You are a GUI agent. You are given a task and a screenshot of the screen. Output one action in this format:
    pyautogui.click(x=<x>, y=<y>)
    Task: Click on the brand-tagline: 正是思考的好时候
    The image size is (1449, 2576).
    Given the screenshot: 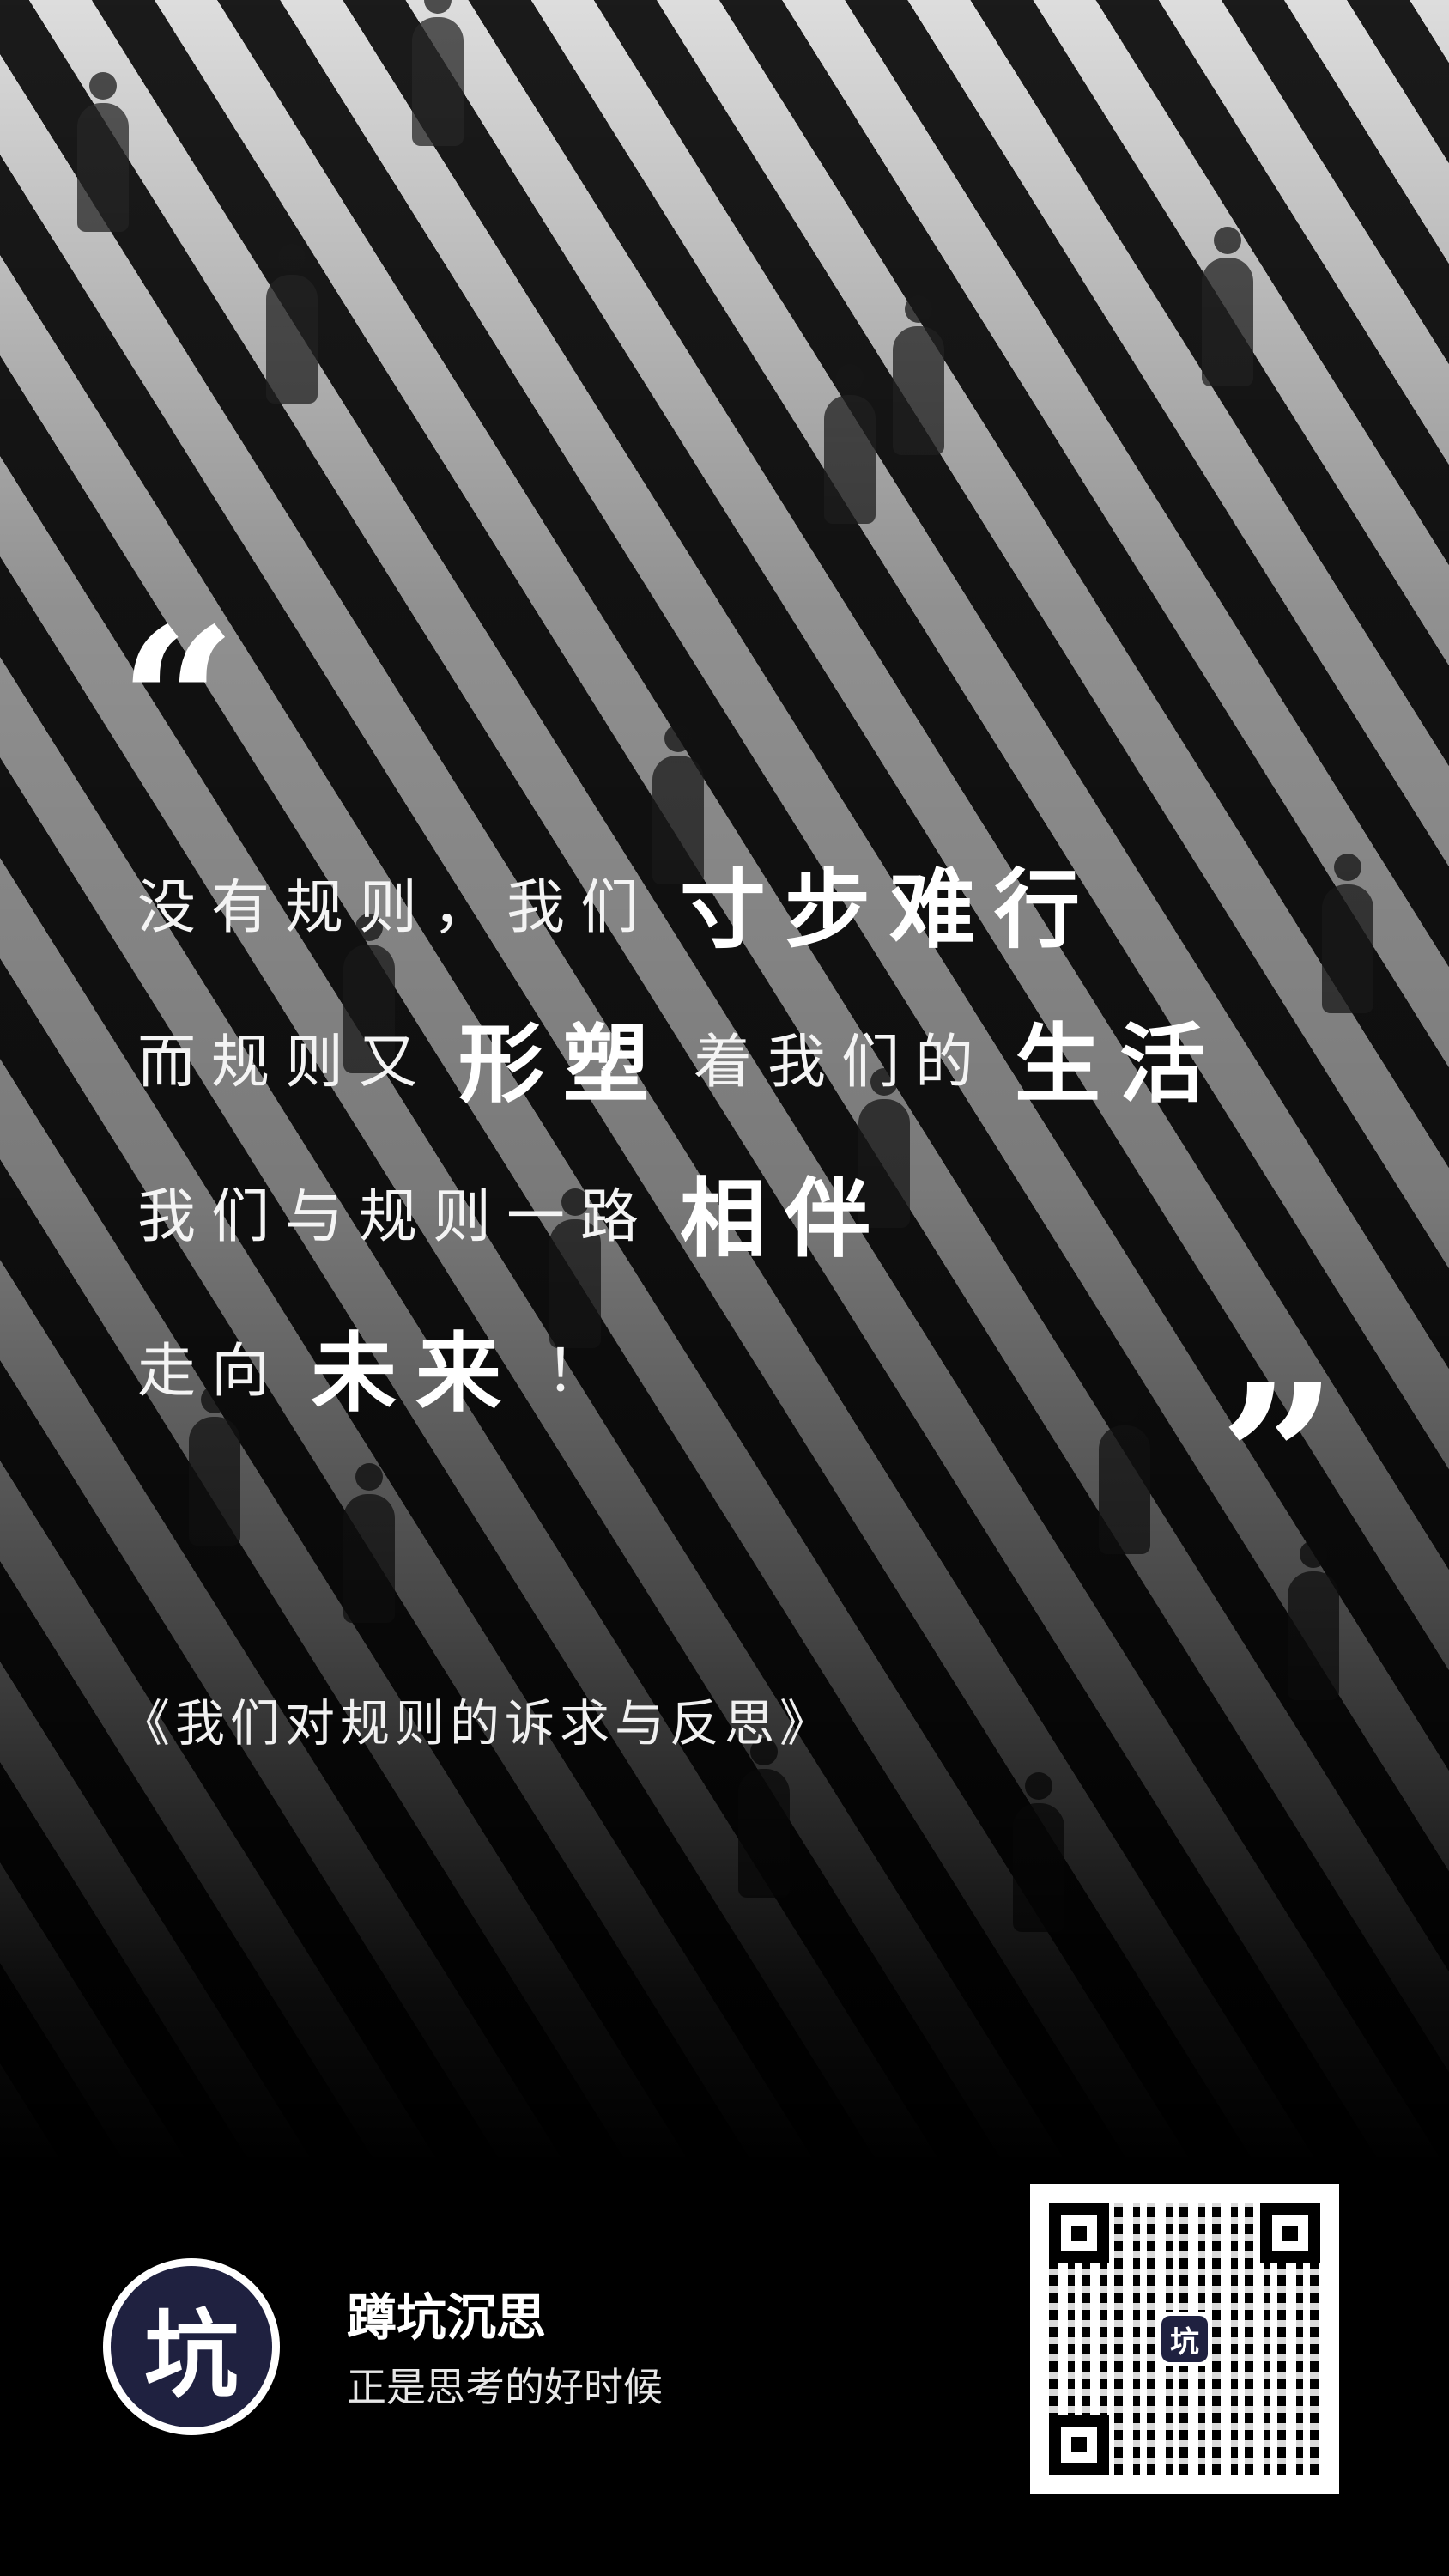 What is the action you would take?
    pyautogui.click(x=505, y=2387)
    